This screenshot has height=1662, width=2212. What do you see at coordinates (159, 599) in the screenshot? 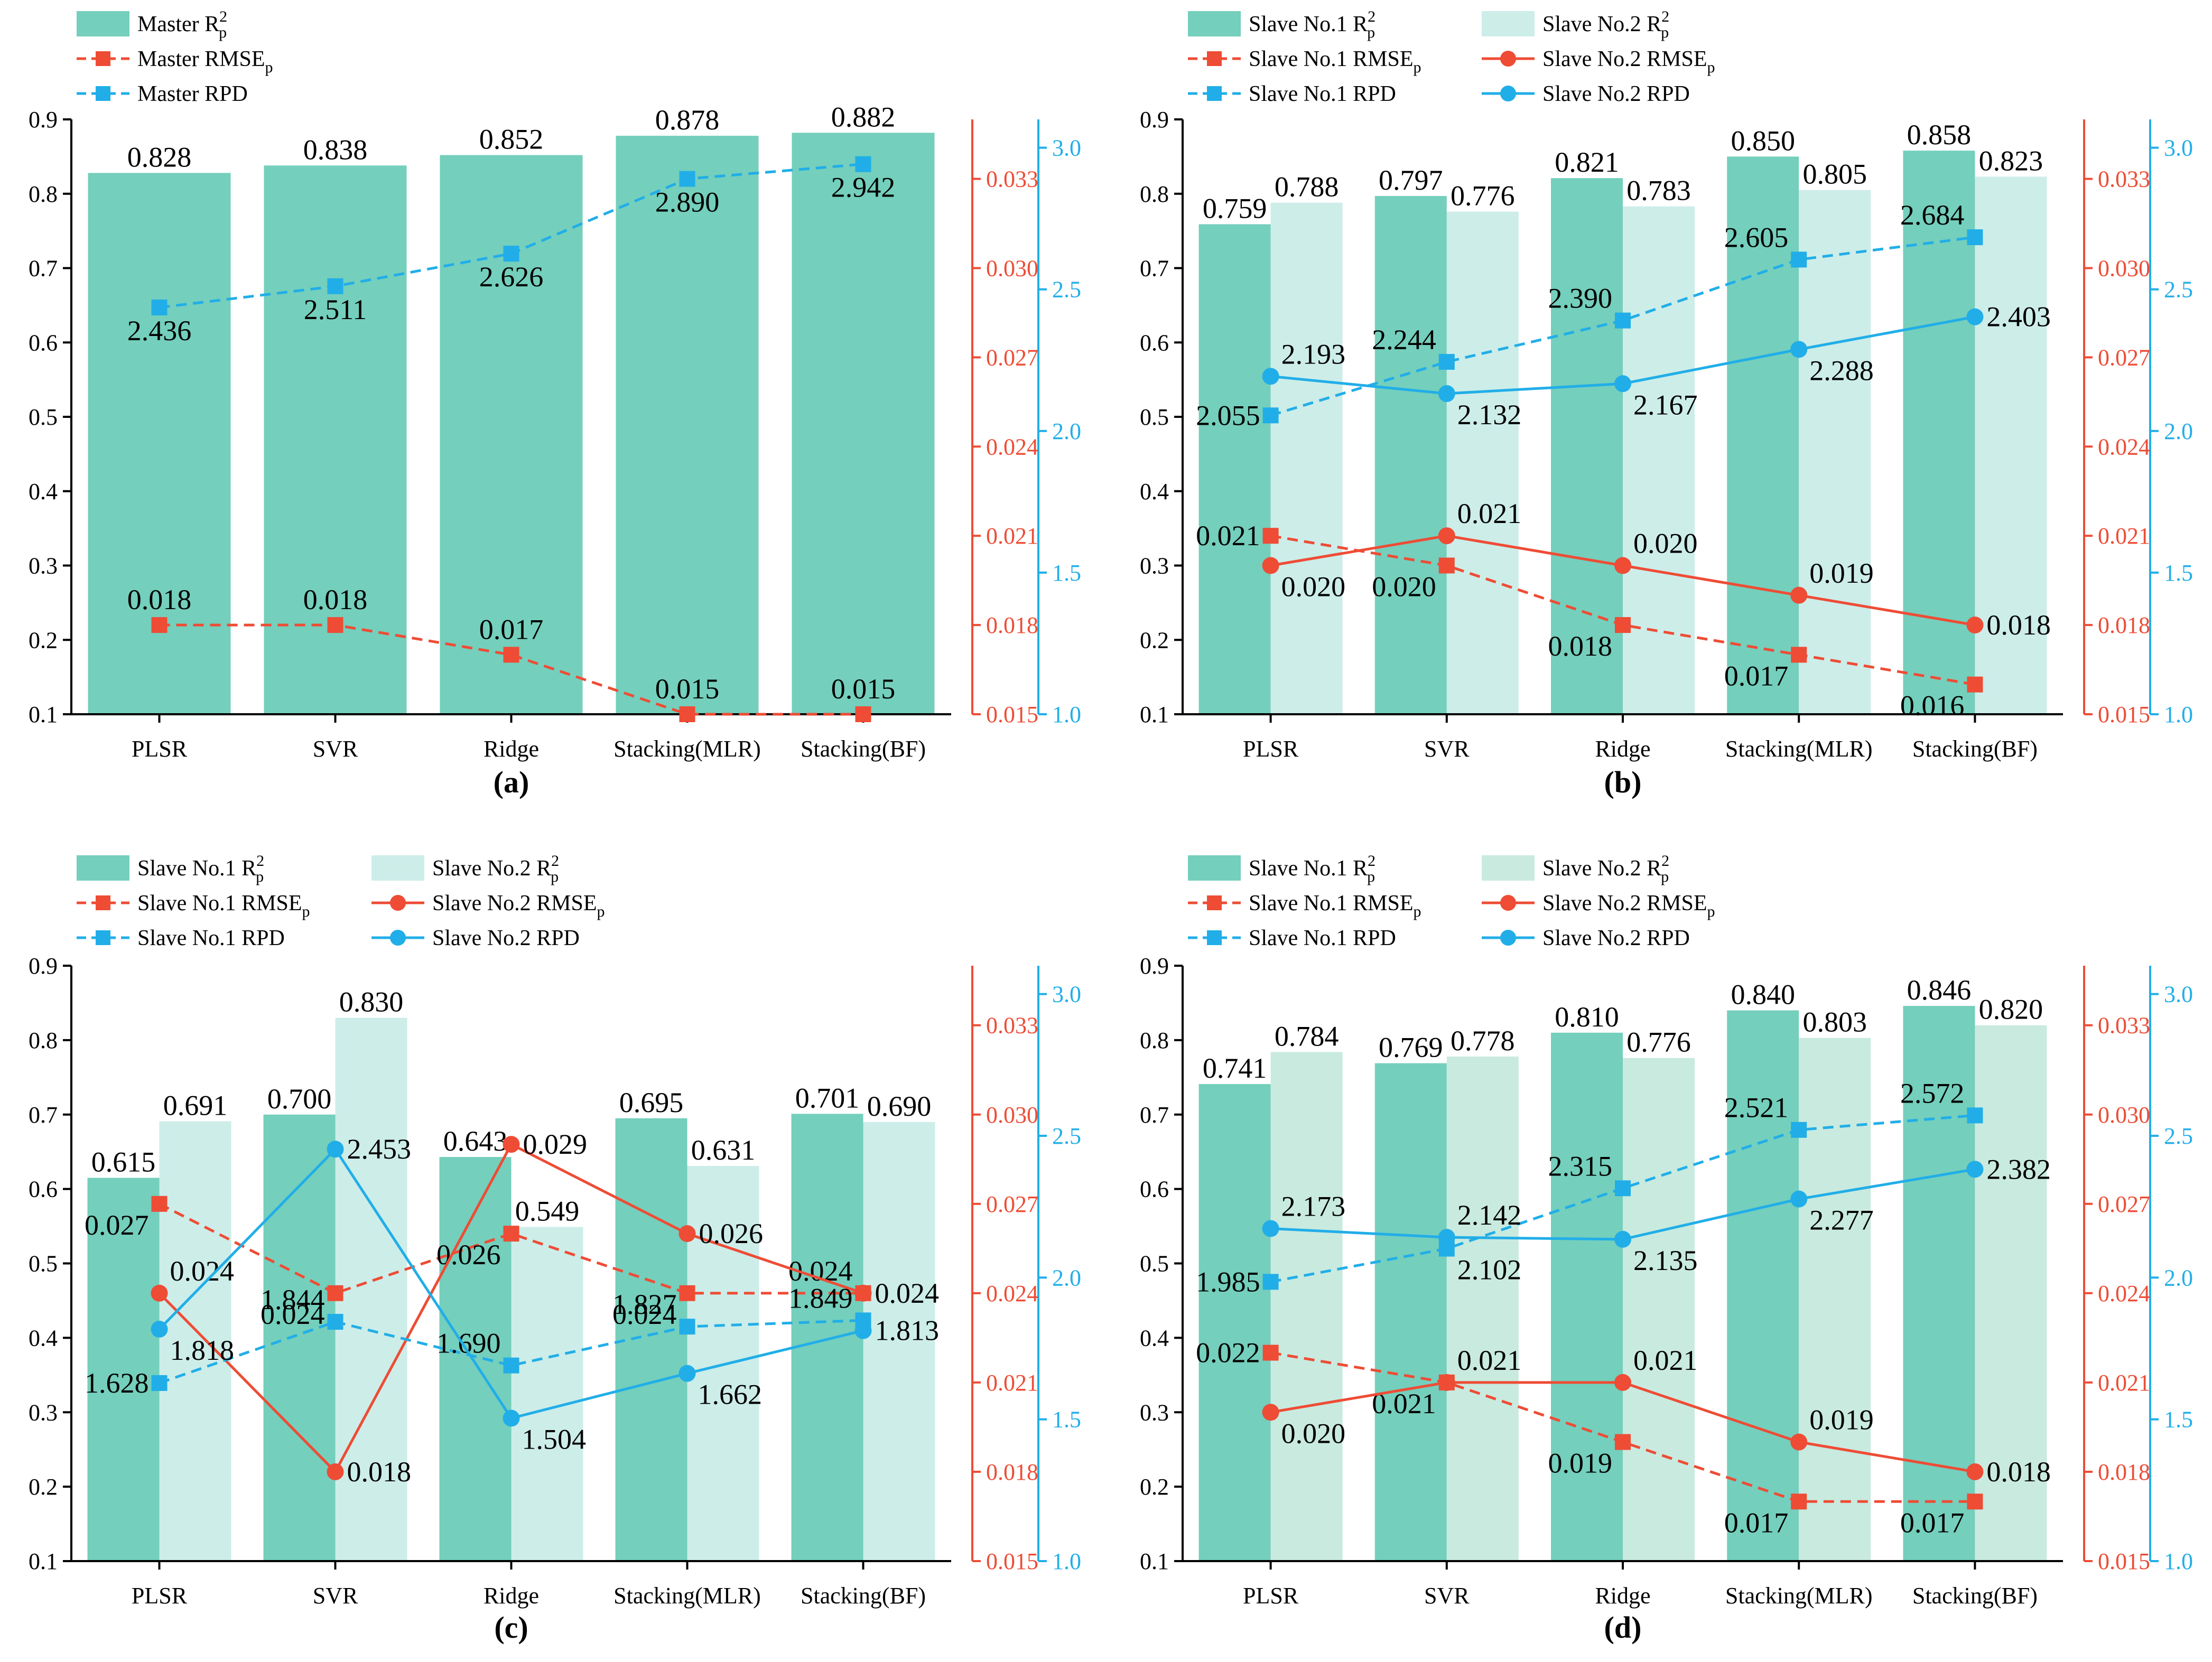
I see `point-label-a-0-0: 0.018` at bounding box center [159, 599].